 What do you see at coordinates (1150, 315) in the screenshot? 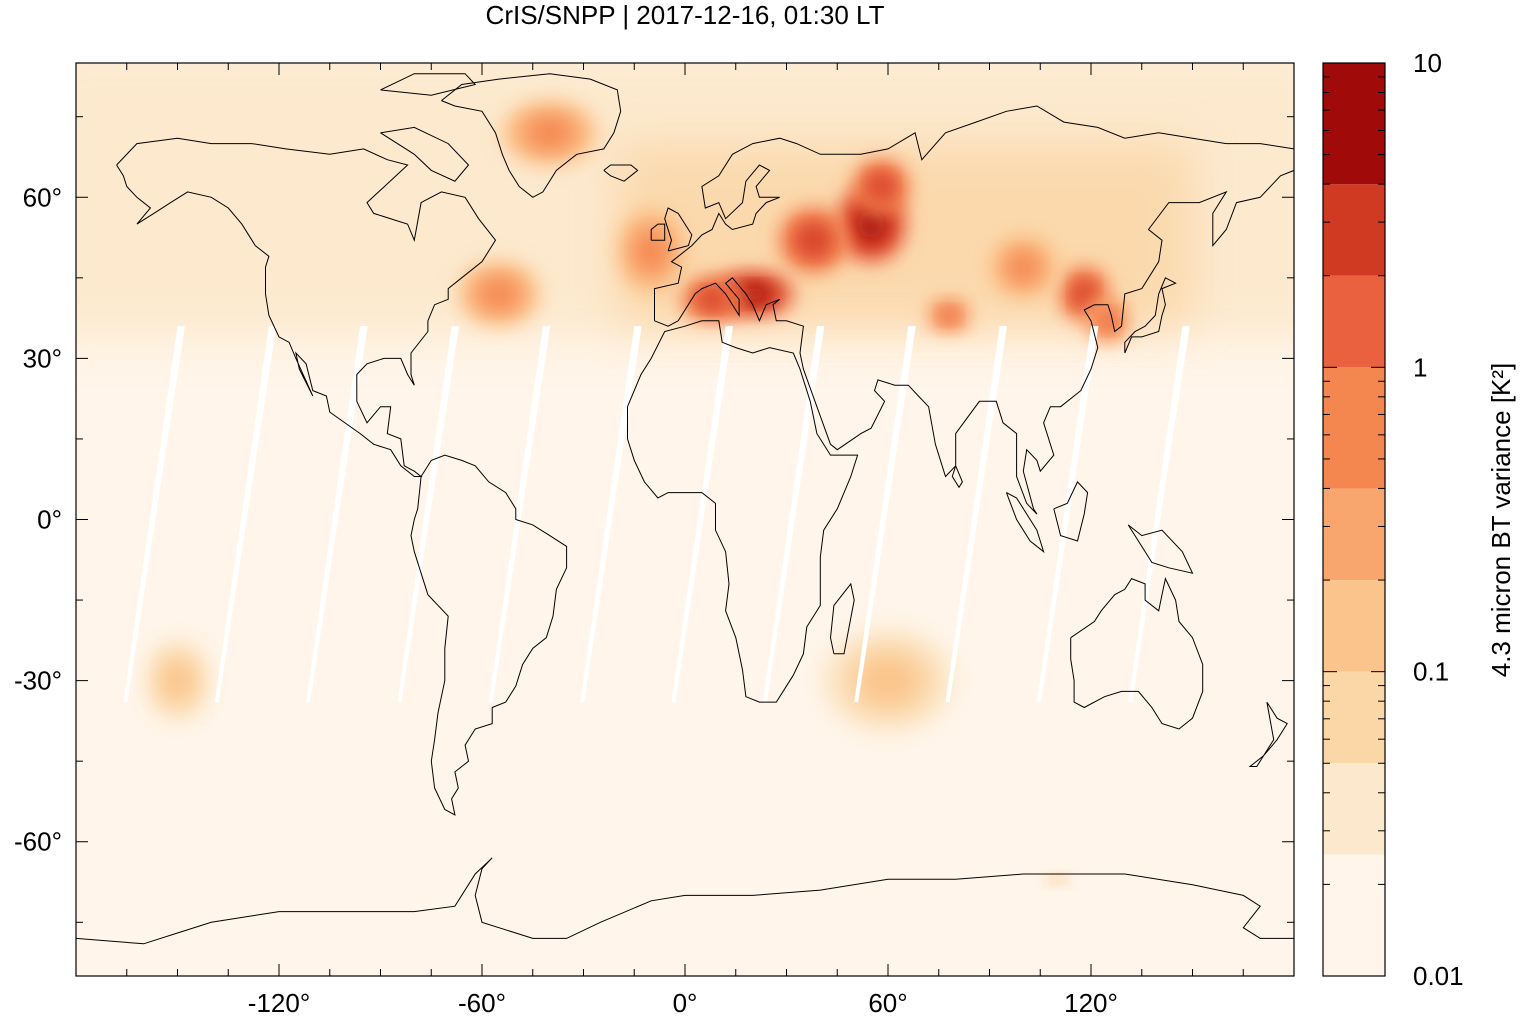
I see `coastline-japan` at bounding box center [1150, 315].